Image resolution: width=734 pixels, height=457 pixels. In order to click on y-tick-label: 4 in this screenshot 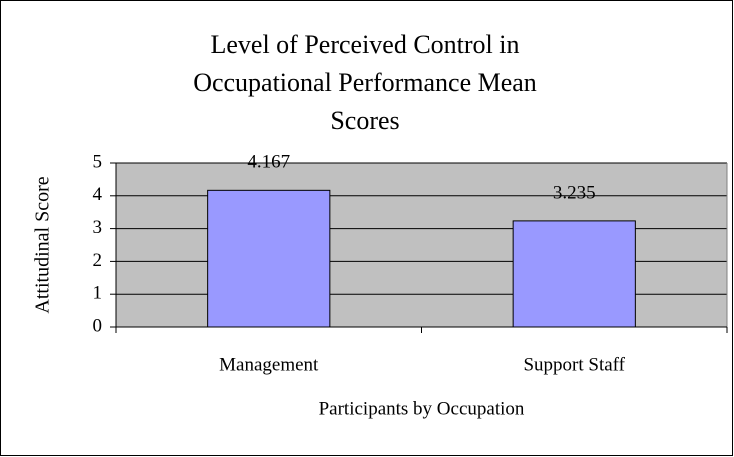, I will do `click(98, 194)`.